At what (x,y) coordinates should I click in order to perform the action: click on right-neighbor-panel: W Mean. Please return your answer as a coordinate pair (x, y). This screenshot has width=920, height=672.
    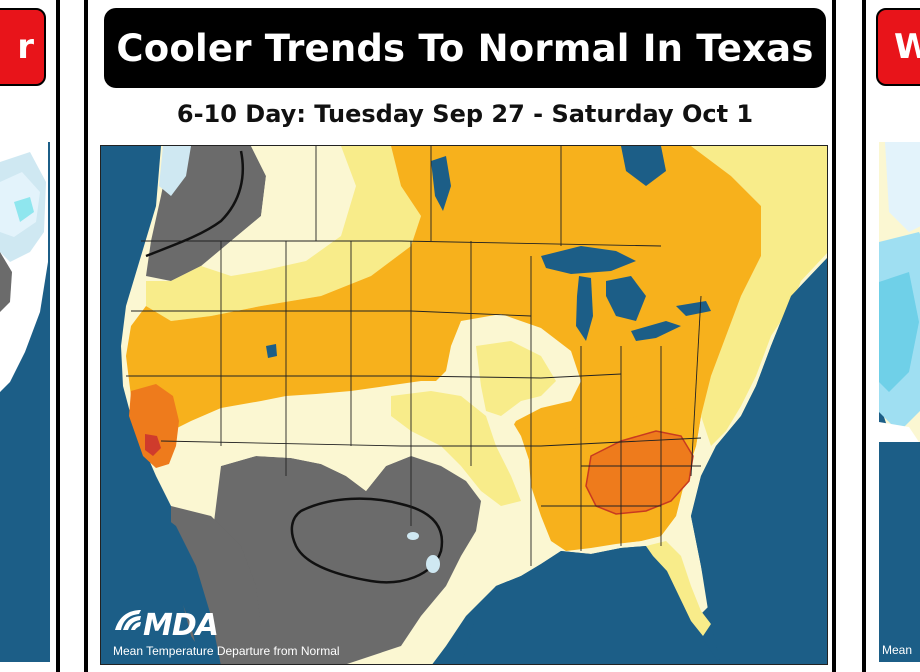
    Looking at the image, I should click on (891, 336).